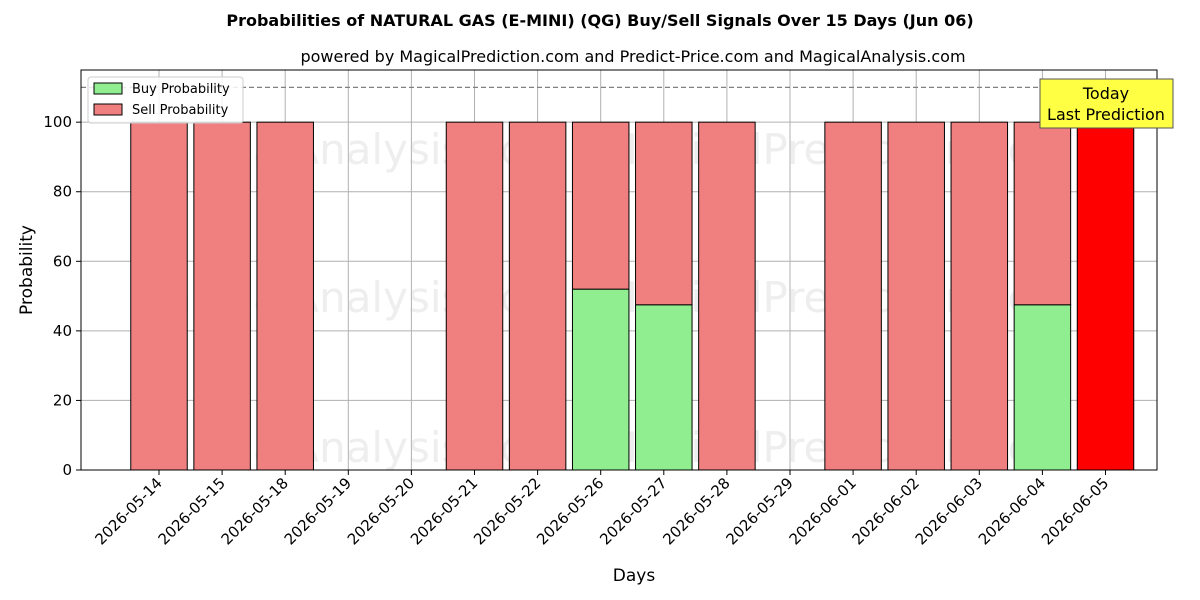  I want to click on y-axis-label: Probability, so click(27, 270).